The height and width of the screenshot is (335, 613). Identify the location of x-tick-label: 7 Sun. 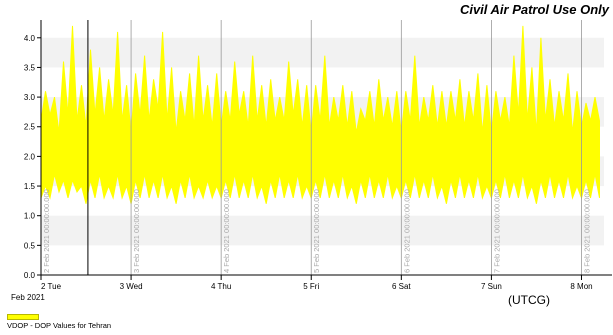
(491, 286).